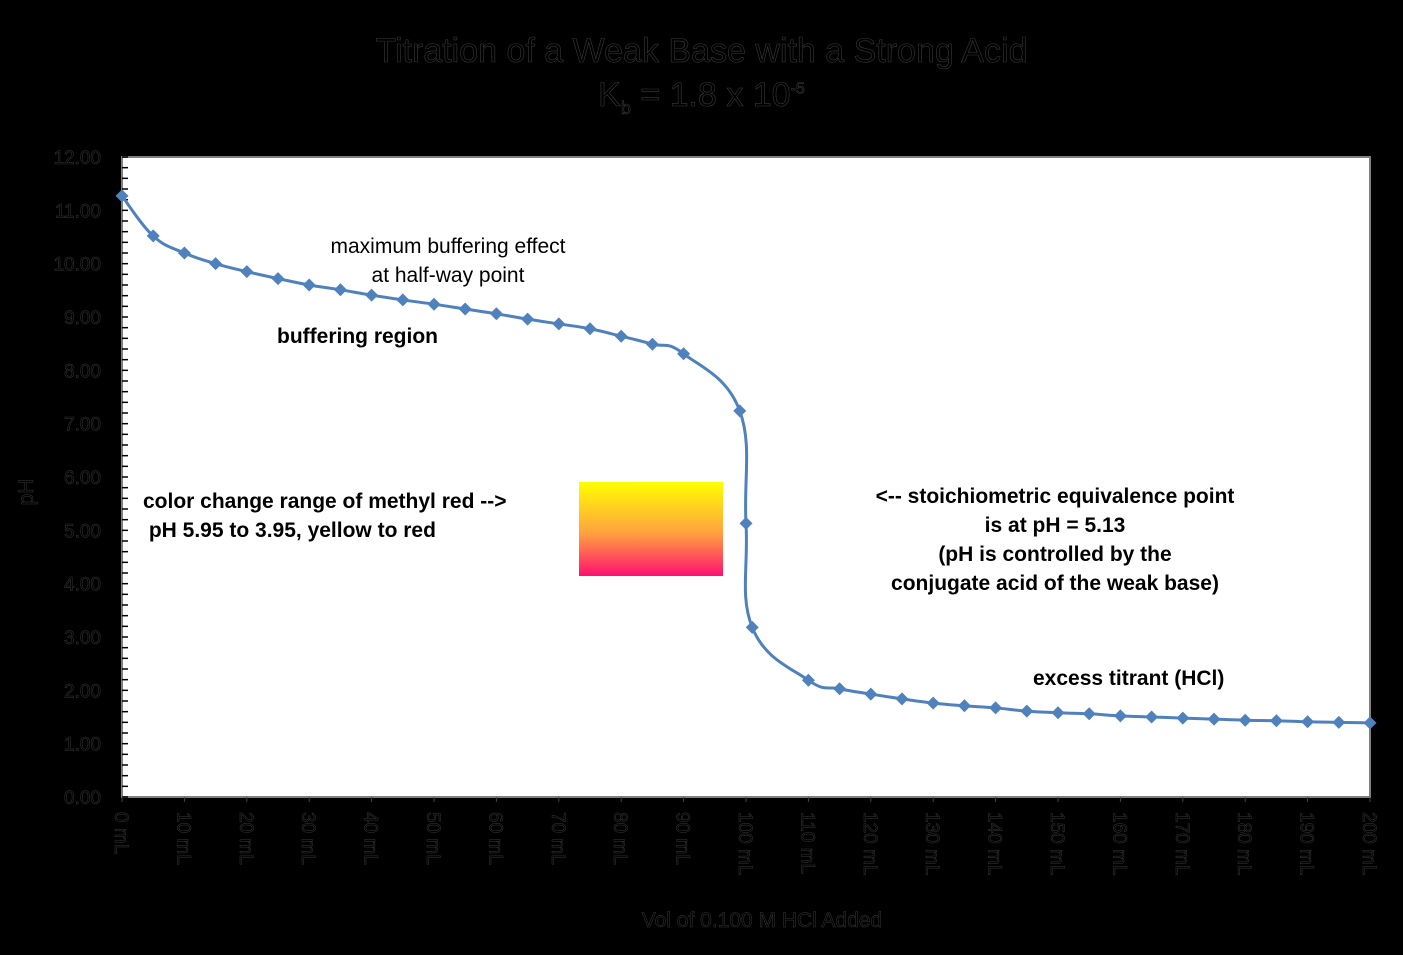  I want to click on y-tick-label: 12.00, so click(77, 158).